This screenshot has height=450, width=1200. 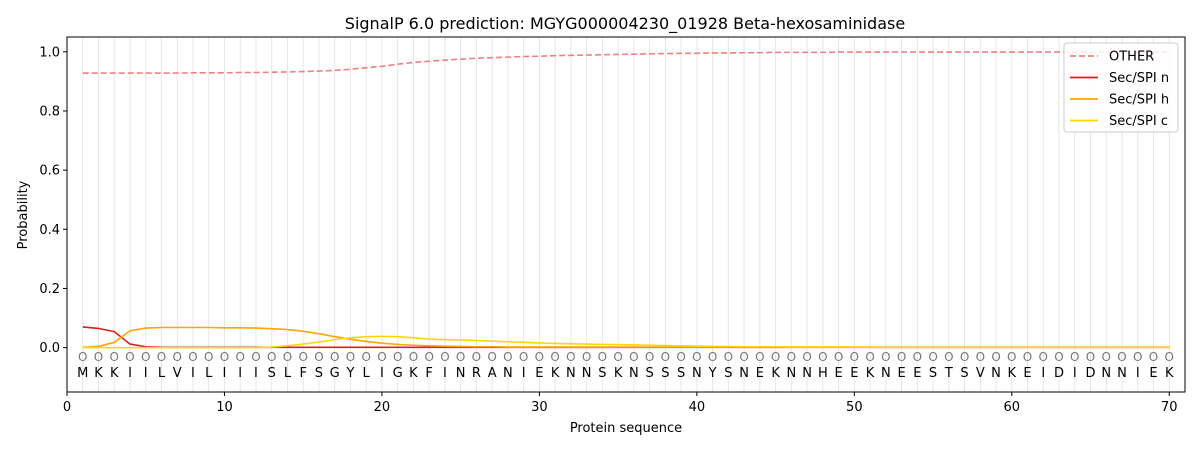 I want to click on y-tick-label: 0.6, so click(x=49, y=171).